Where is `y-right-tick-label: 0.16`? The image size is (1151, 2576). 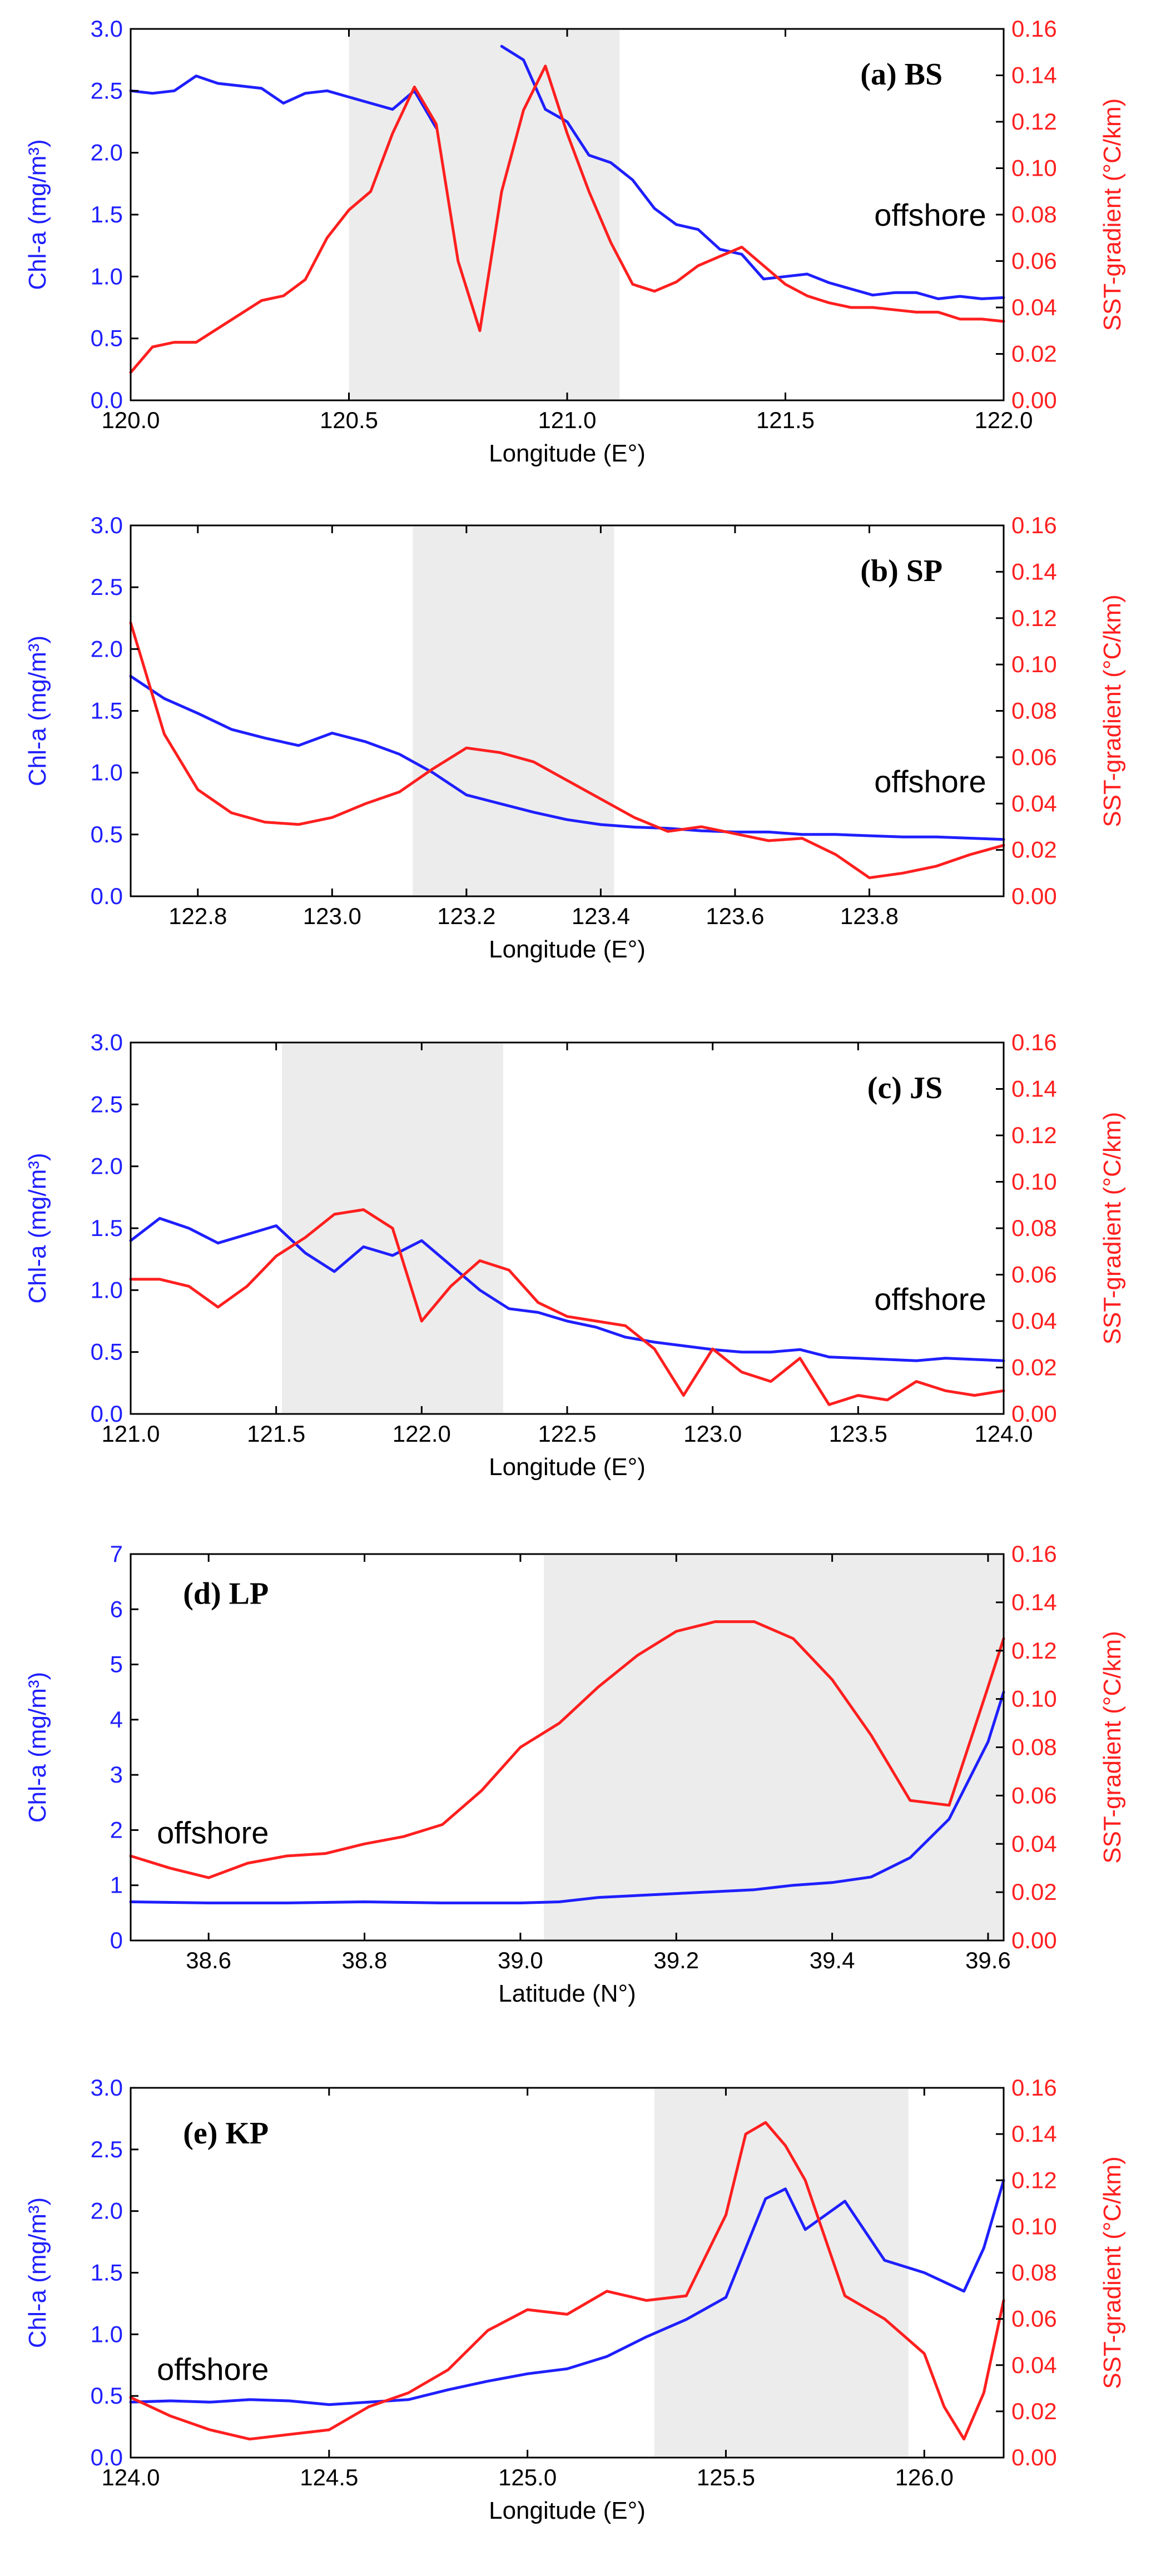
y-right-tick-label: 0.16 is located at coordinates (1034, 2087).